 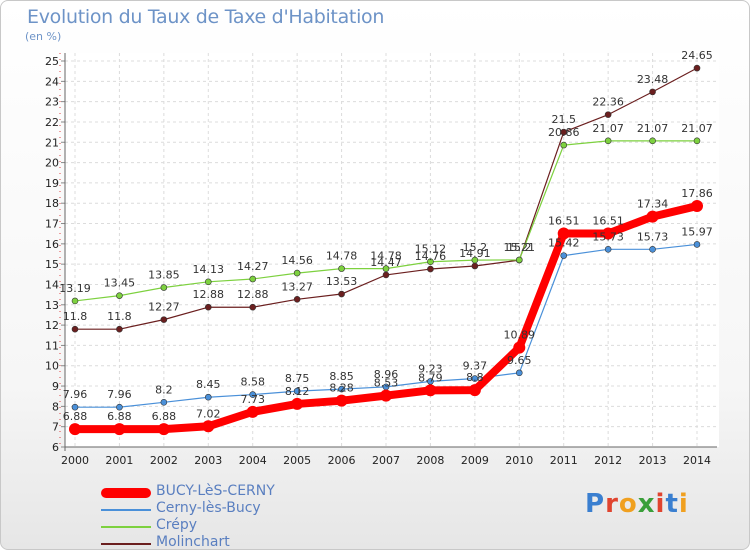 I want to click on proxiti-logo: Proxiti, so click(x=637, y=504).